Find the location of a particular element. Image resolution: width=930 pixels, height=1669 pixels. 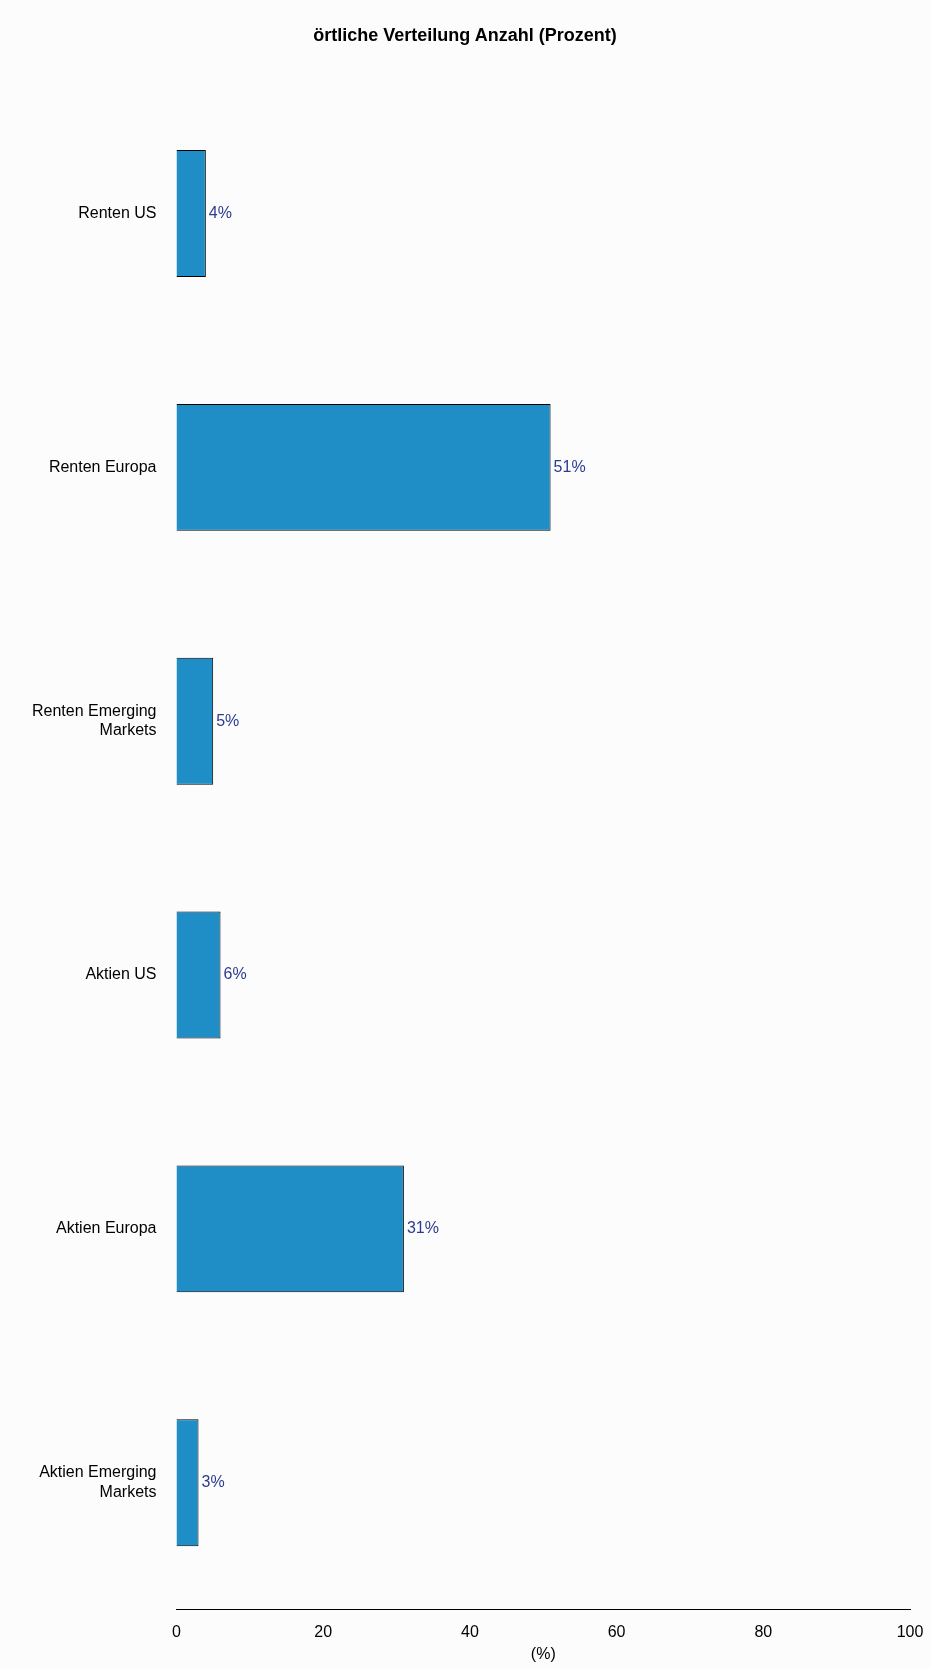

y-tick-label: Renten Europa is located at coordinates (102, 466).